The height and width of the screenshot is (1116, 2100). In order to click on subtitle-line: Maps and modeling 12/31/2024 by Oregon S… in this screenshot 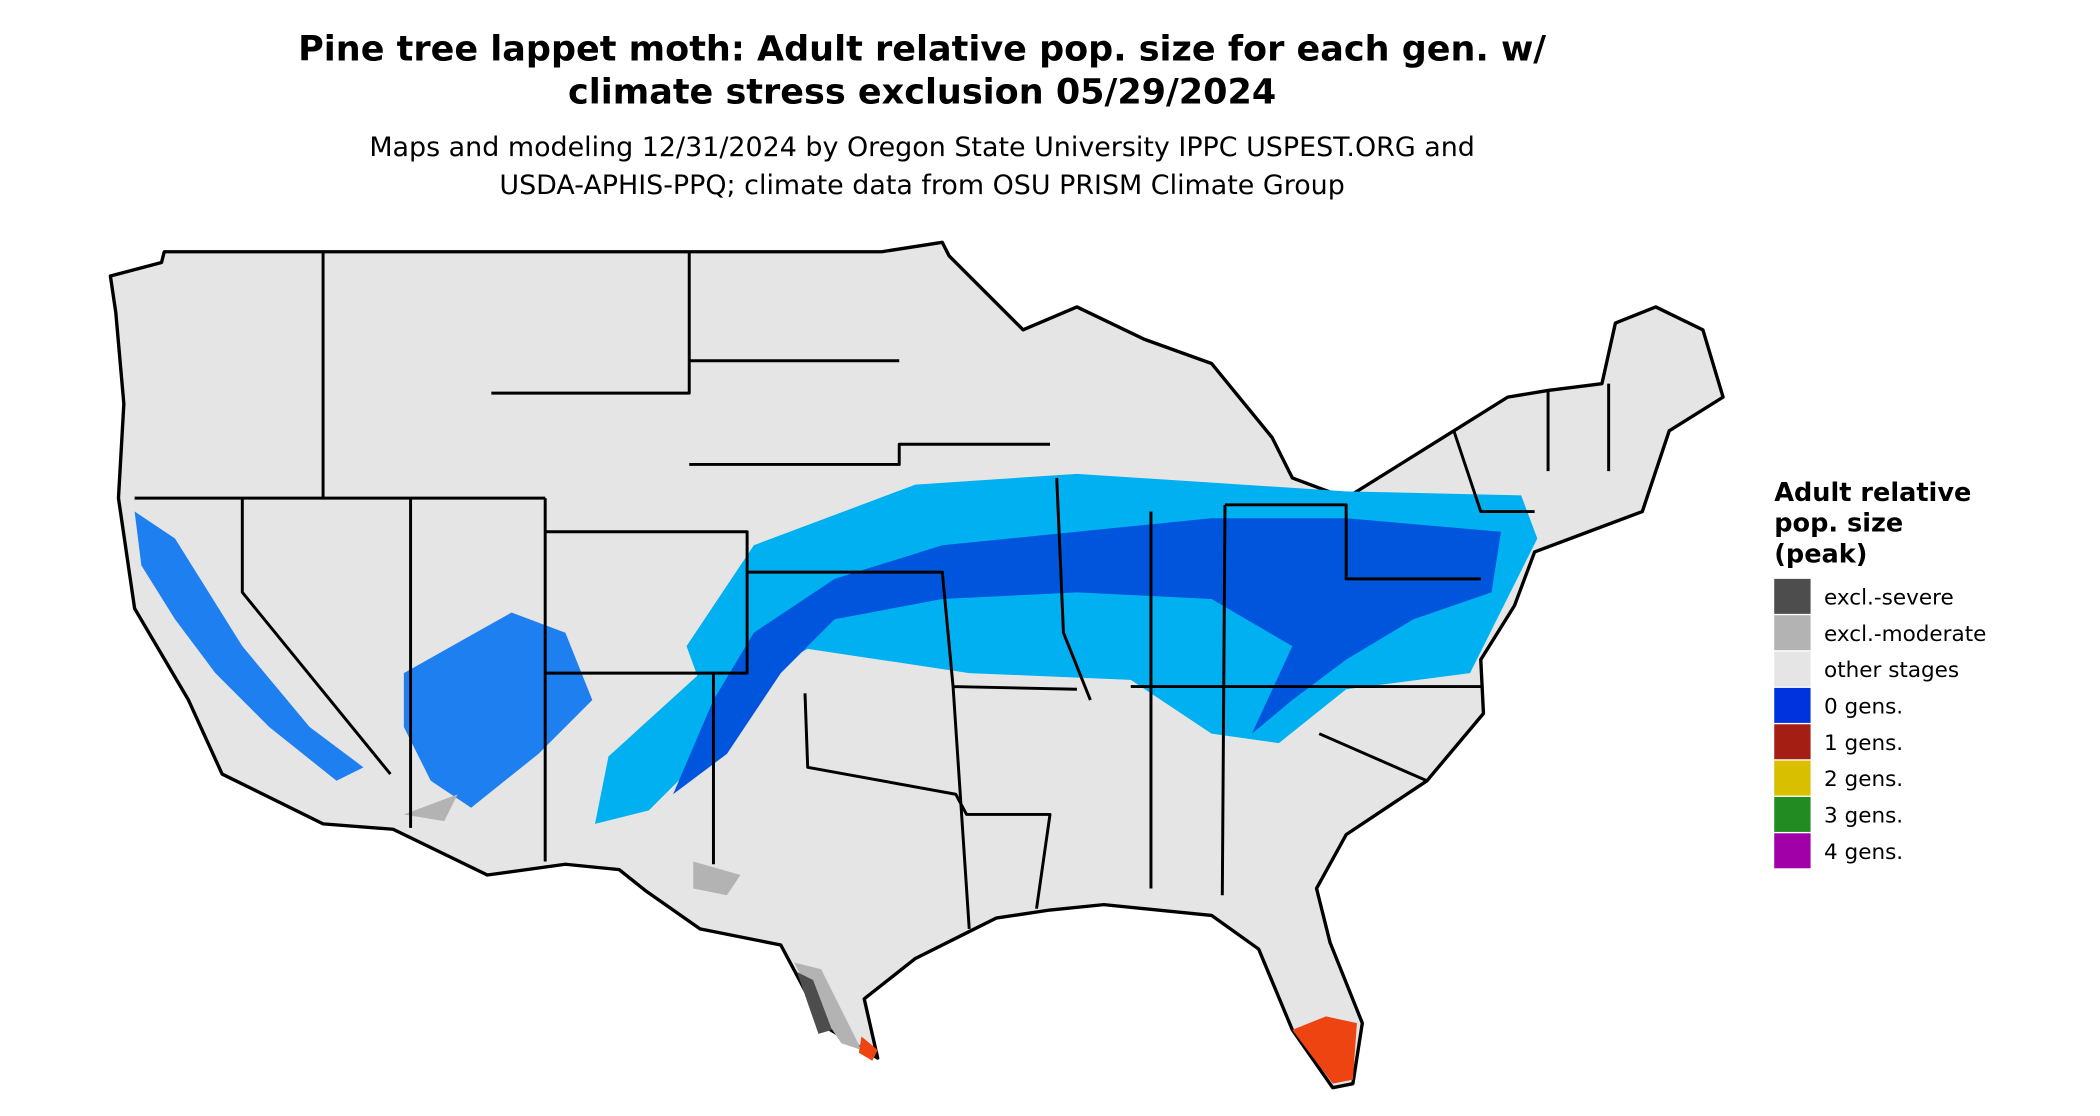, I will do `click(922, 147)`.